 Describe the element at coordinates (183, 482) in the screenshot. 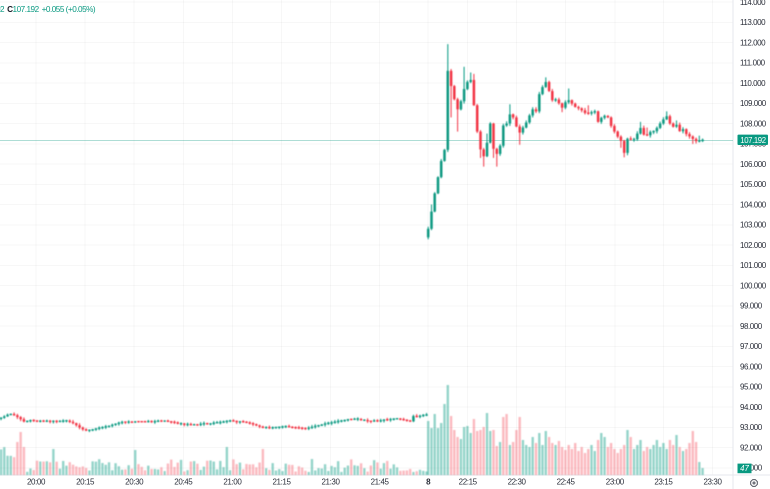

I see `svg-text: 20:45` at that location.